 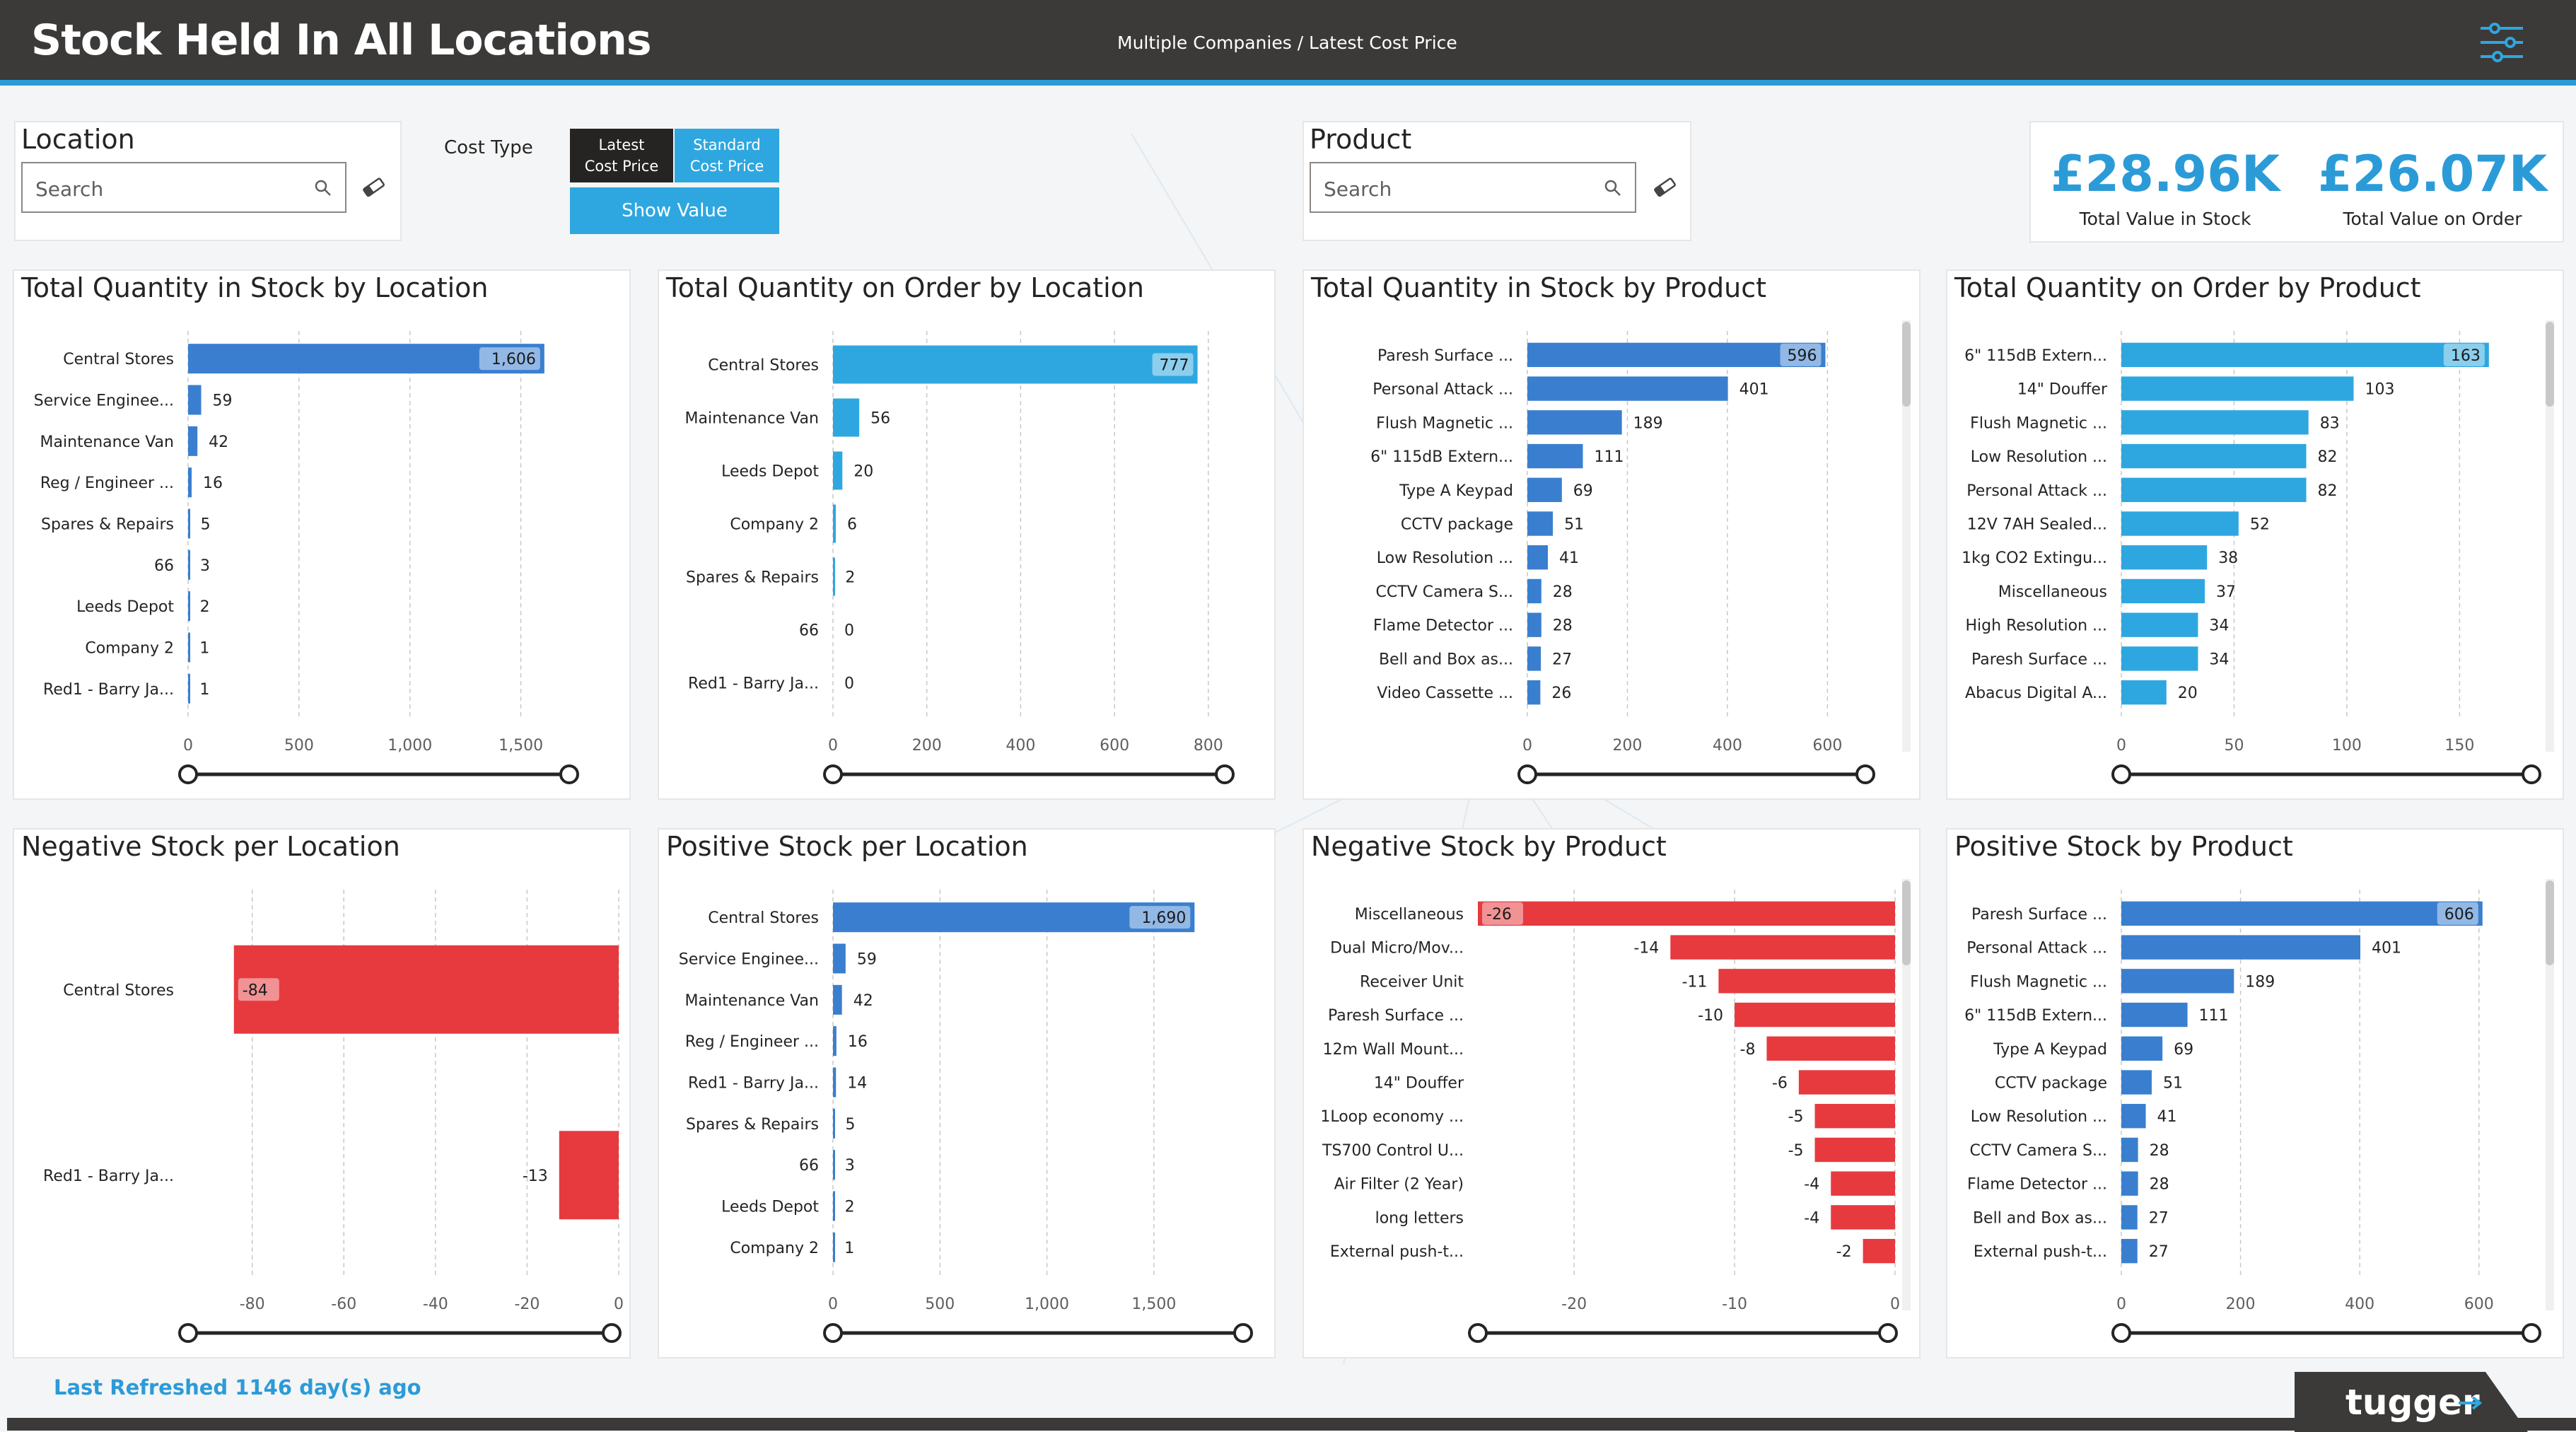 What do you see at coordinates (674, 210) in the screenshot?
I see `show-value-button: Show Value` at bounding box center [674, 210].